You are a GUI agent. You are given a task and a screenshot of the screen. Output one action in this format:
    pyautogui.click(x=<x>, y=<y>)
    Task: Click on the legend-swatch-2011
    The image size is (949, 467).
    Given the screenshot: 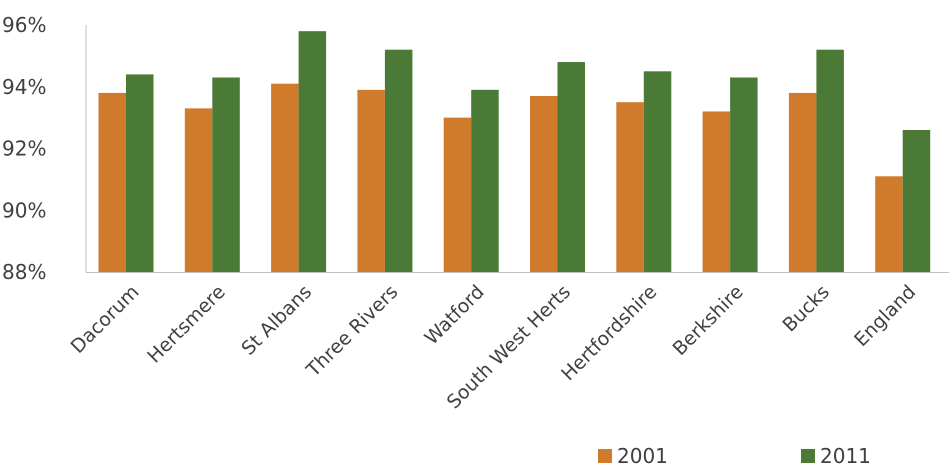 What is the action you would take?
    pyautogui.click(x=808, y=456)
    